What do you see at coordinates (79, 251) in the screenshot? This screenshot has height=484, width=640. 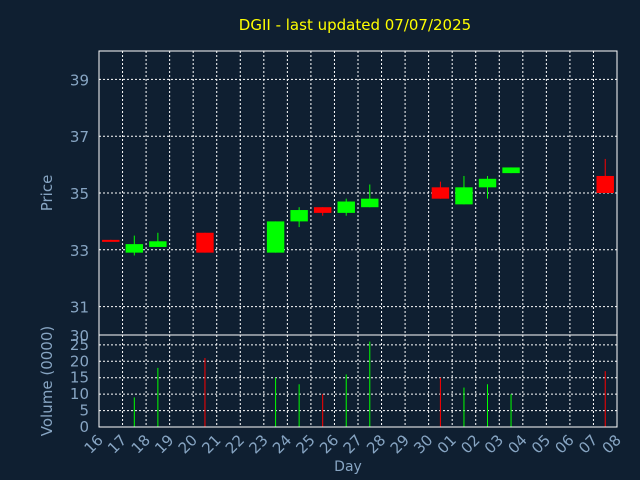 I see `price-y-tick-label: 33` at bounding box center [79, 251].